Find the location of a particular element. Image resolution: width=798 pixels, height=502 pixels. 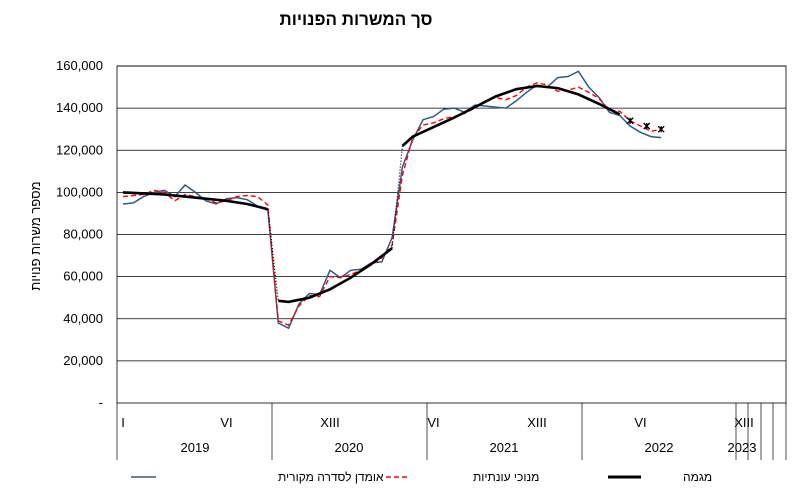

legend-label-seasonal: מנוכי עונתיות is located at coordinates (506, 477).